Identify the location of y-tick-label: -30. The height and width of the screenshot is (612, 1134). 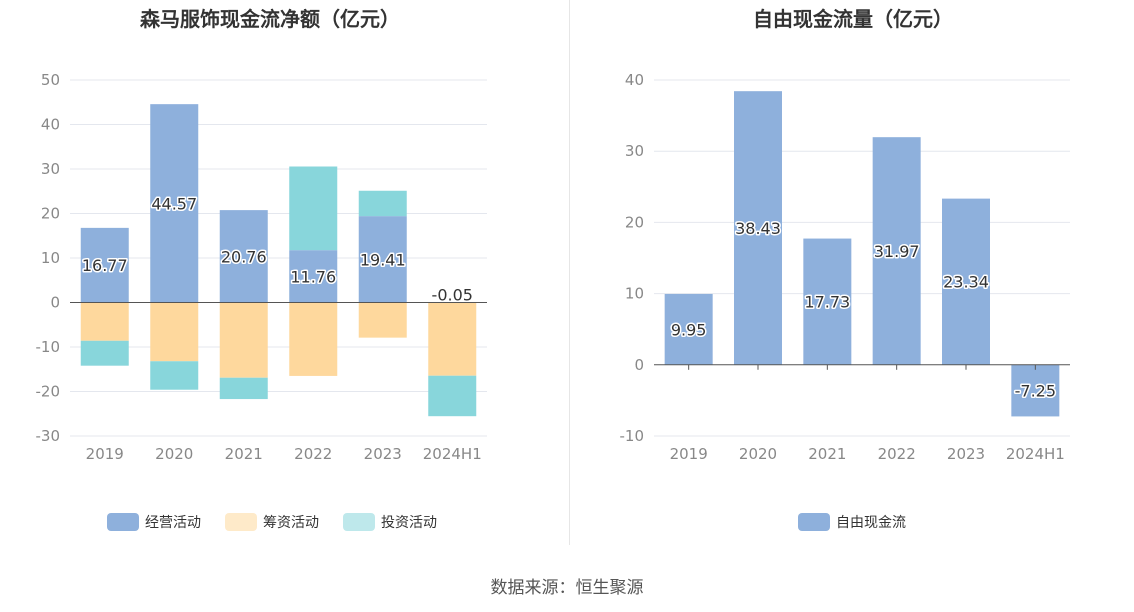
(48, 436).